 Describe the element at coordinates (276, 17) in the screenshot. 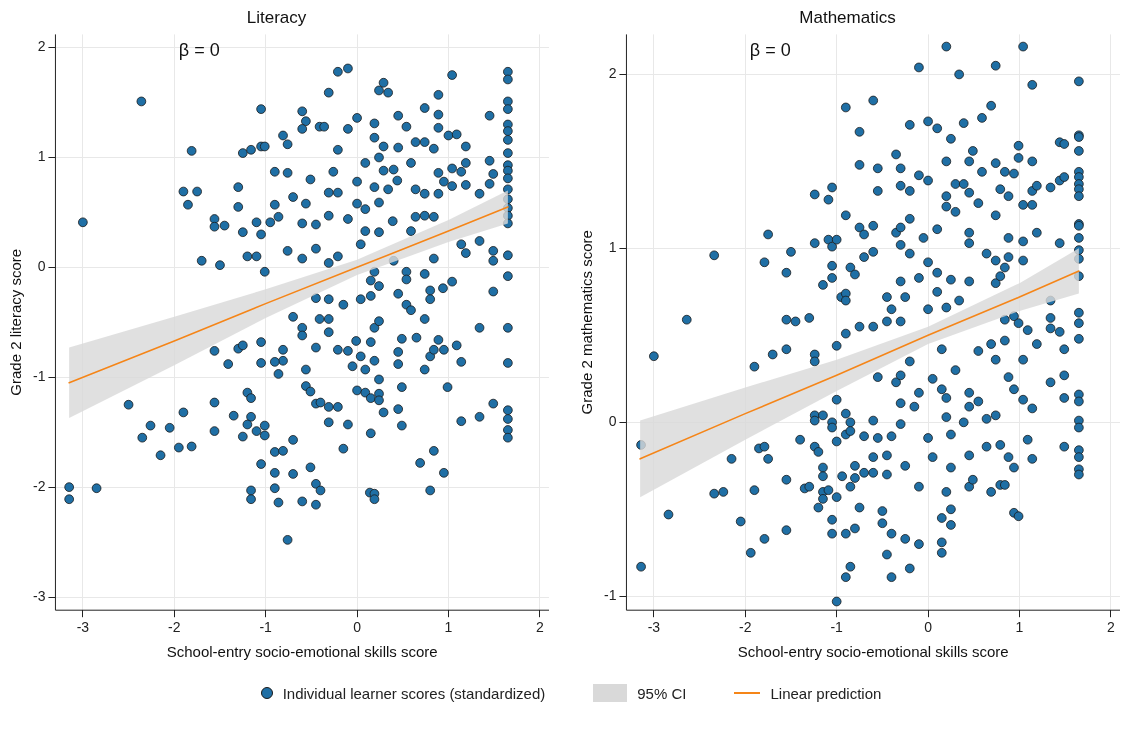

I see `chart-title: Literacy` at that location.